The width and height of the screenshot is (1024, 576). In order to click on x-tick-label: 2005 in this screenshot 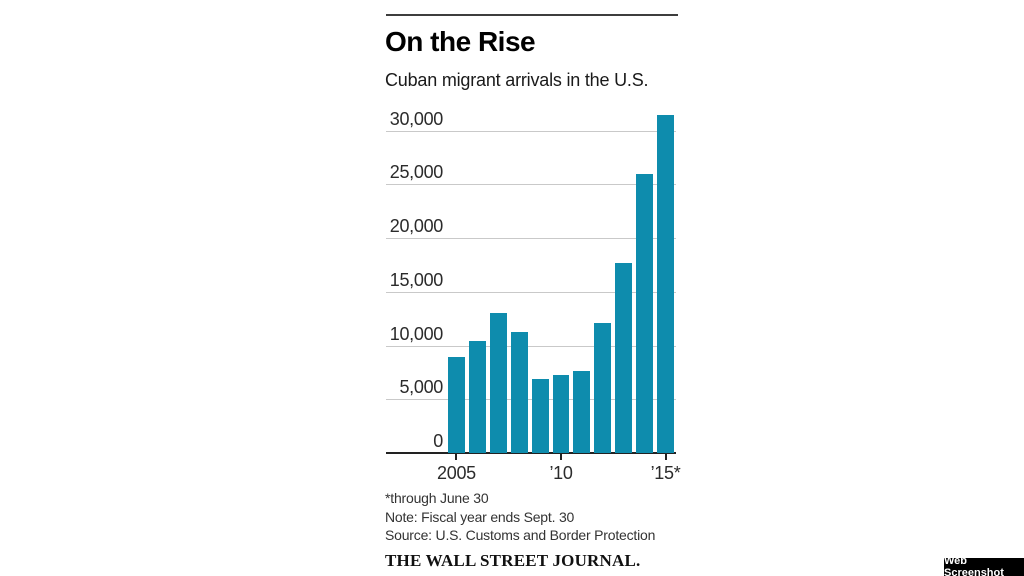, I will do `click(456, 473)`.